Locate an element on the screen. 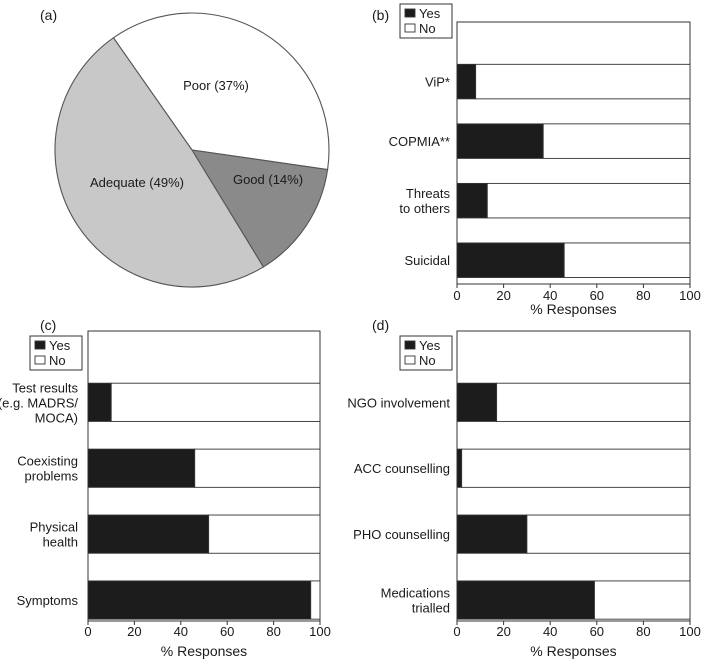 The width and height of the screenshot is (703, 660). category-label-d-3-0: Medications is located at coordinates (416, 593).